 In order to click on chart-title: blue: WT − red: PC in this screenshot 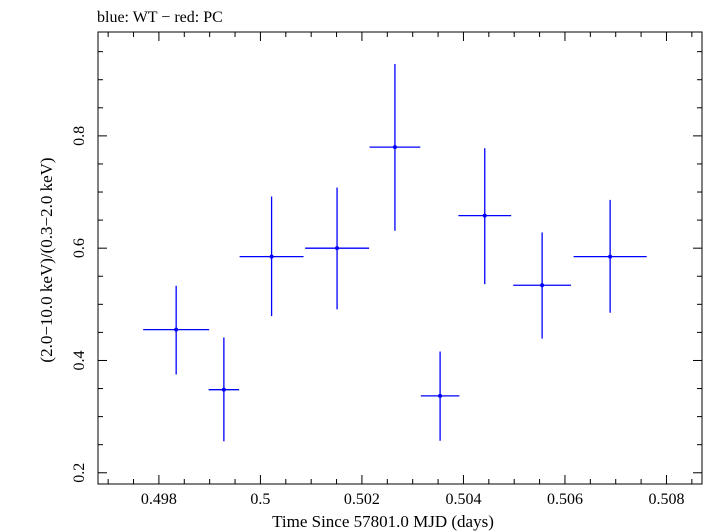, I will do `click(160, 17)`.